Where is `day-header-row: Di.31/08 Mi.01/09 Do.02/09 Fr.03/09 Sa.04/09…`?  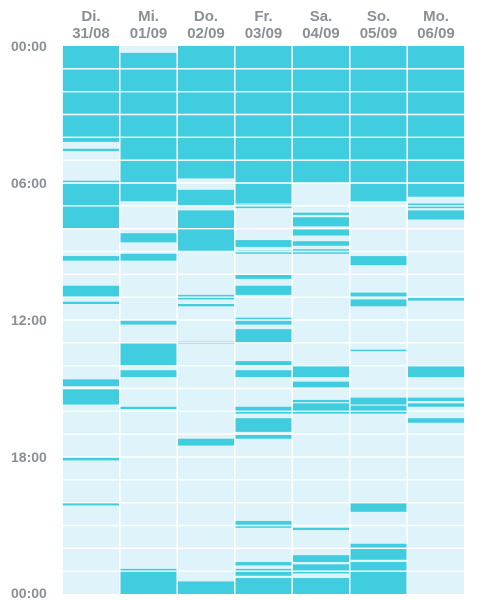
day-header-row: Di.31/08 Mi.01/09 Do.02/09 Fr.03/09 Sa.04/09… is located at coordinates (263, 25).